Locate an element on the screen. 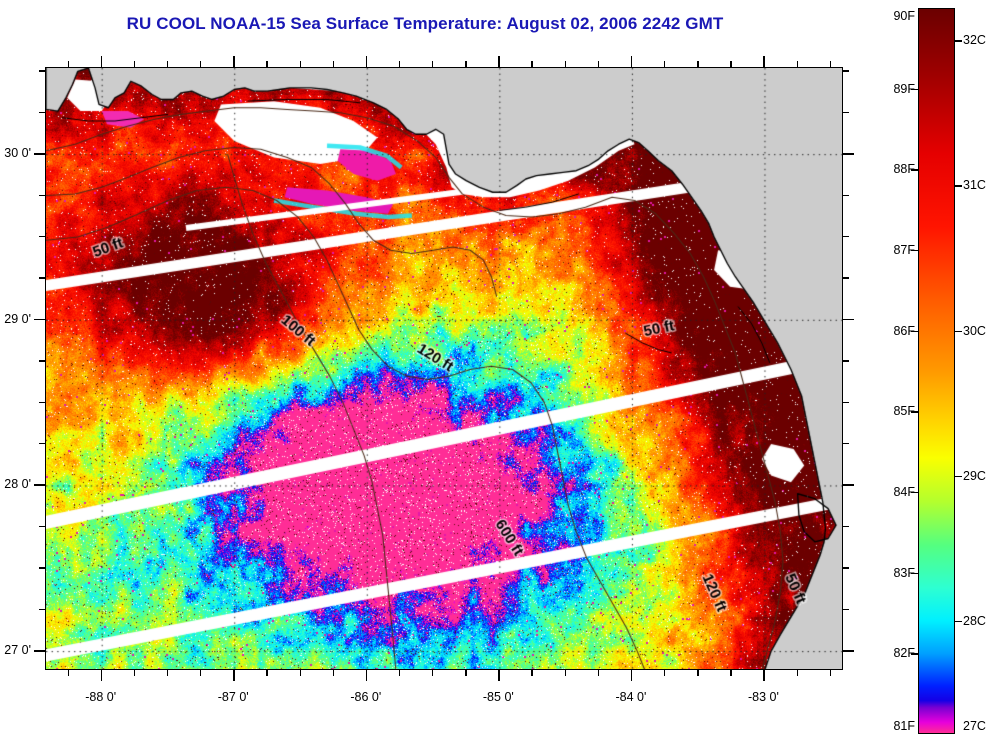 Image resolution: width=992 pixels, height=754 pixels. colorbar-label-celsius: 32C is located at coordinates (974, 40).